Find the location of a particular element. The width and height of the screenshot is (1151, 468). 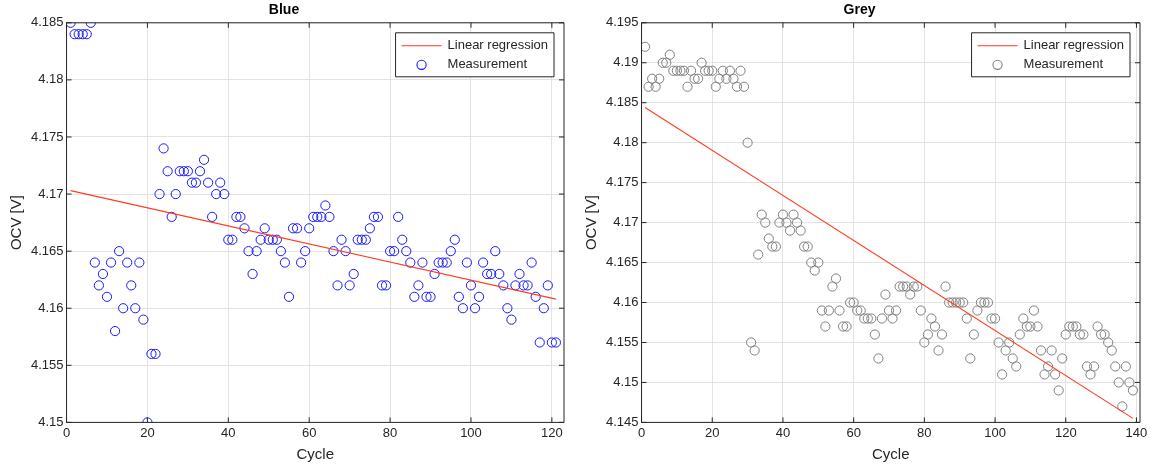

chart-title: Blue is located at coordinates (284, 9).